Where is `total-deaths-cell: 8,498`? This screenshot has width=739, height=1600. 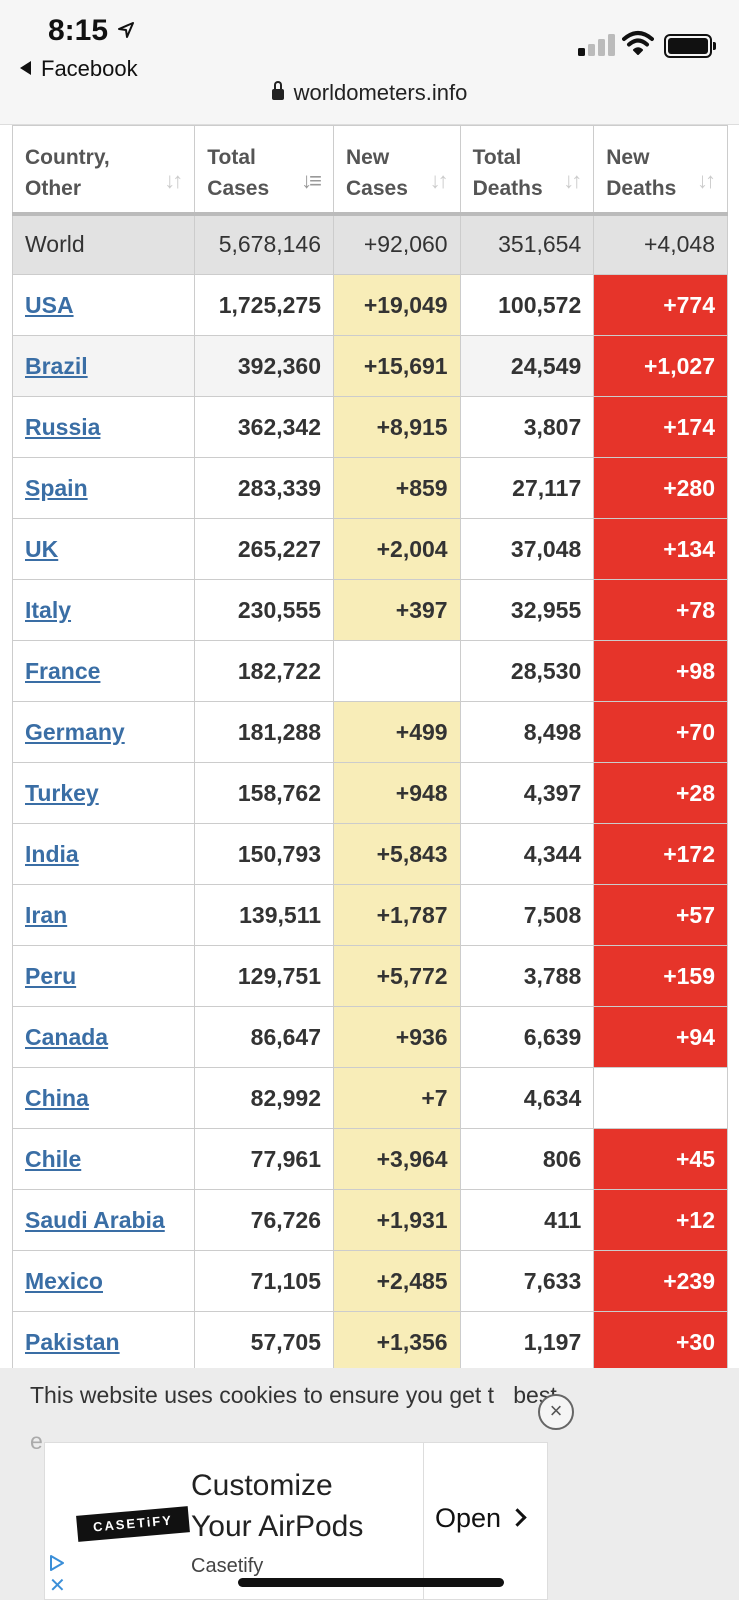
total-deaths-cell: 8,498 is located at coordinates (527, 732).